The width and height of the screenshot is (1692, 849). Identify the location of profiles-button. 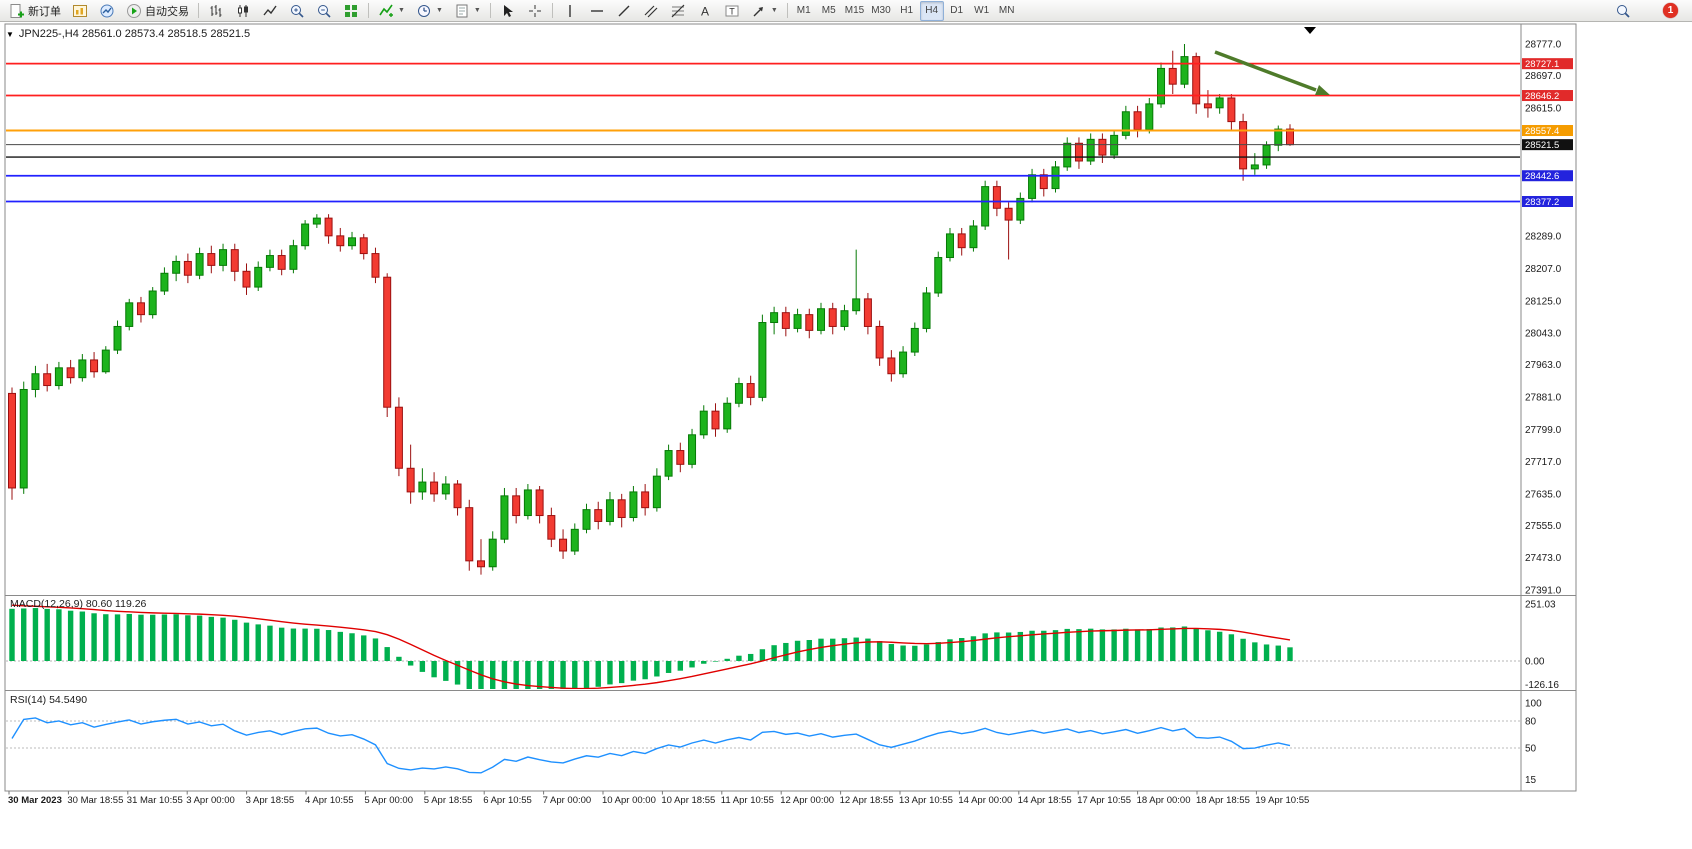
(107, 11).